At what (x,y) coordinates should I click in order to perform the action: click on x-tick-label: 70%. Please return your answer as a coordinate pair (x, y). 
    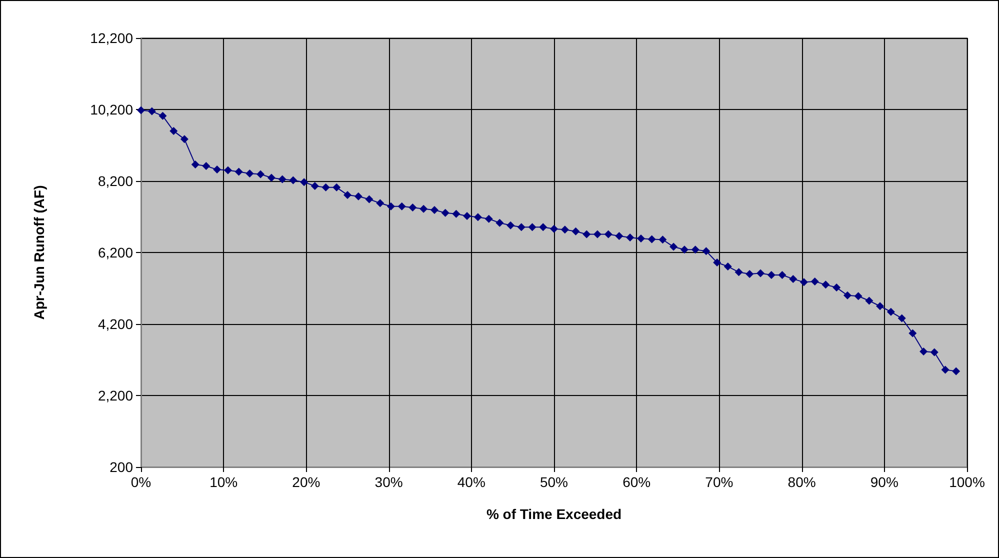
    Looking at the image, I should click on (719, 482).